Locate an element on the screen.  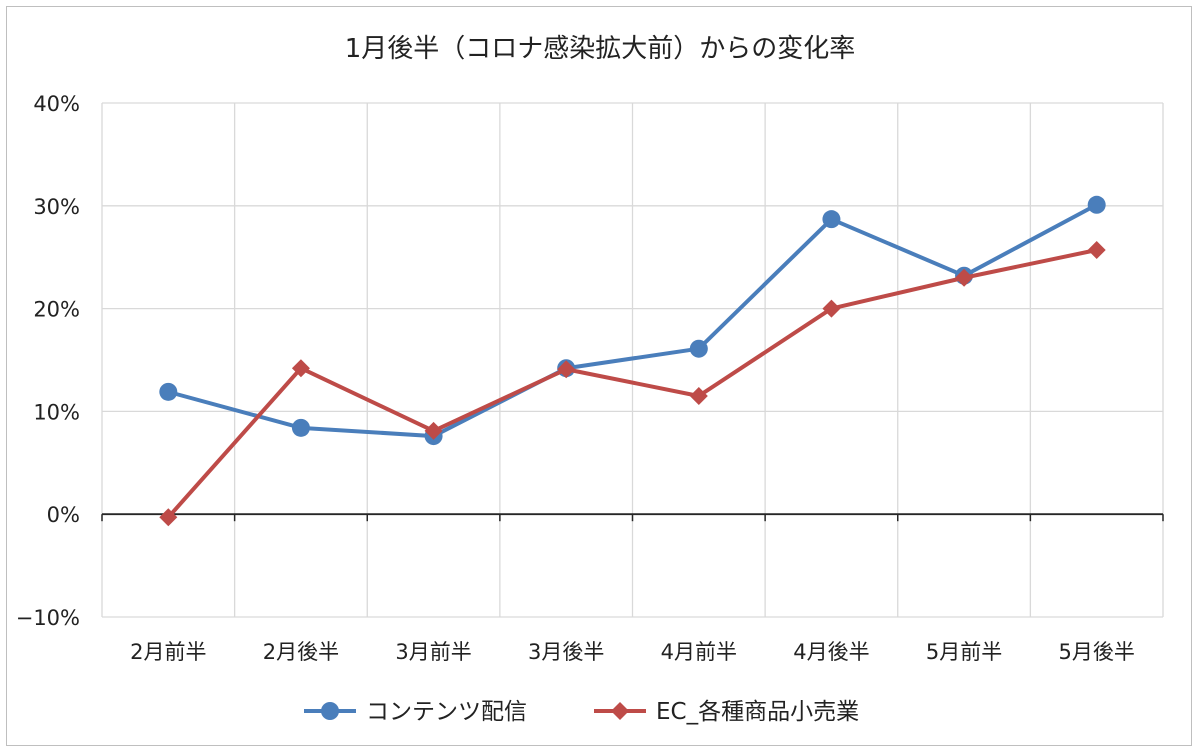
x-tick-label: 5月後半 is located at coordinates (1097, 652).